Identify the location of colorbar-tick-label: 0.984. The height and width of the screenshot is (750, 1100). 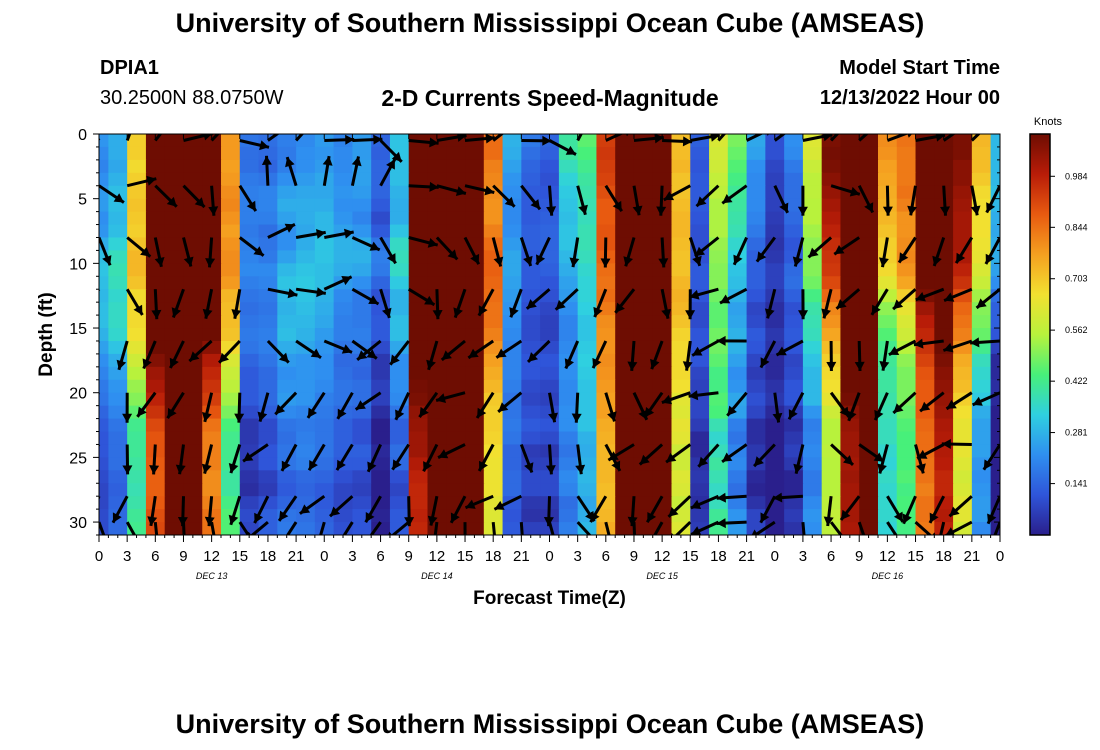
(1076, 176).